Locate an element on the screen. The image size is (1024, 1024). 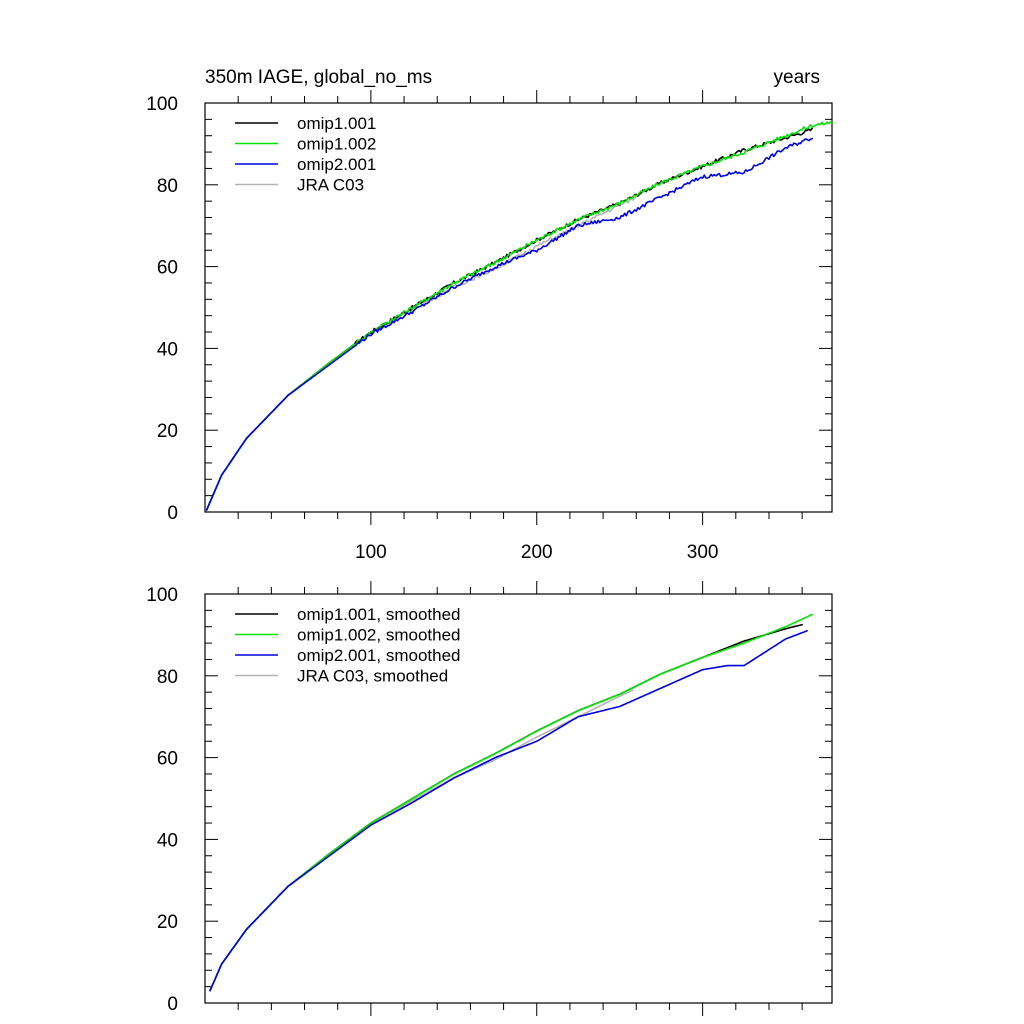
x-tick-label: 100 is located at coordinates (371, 552).